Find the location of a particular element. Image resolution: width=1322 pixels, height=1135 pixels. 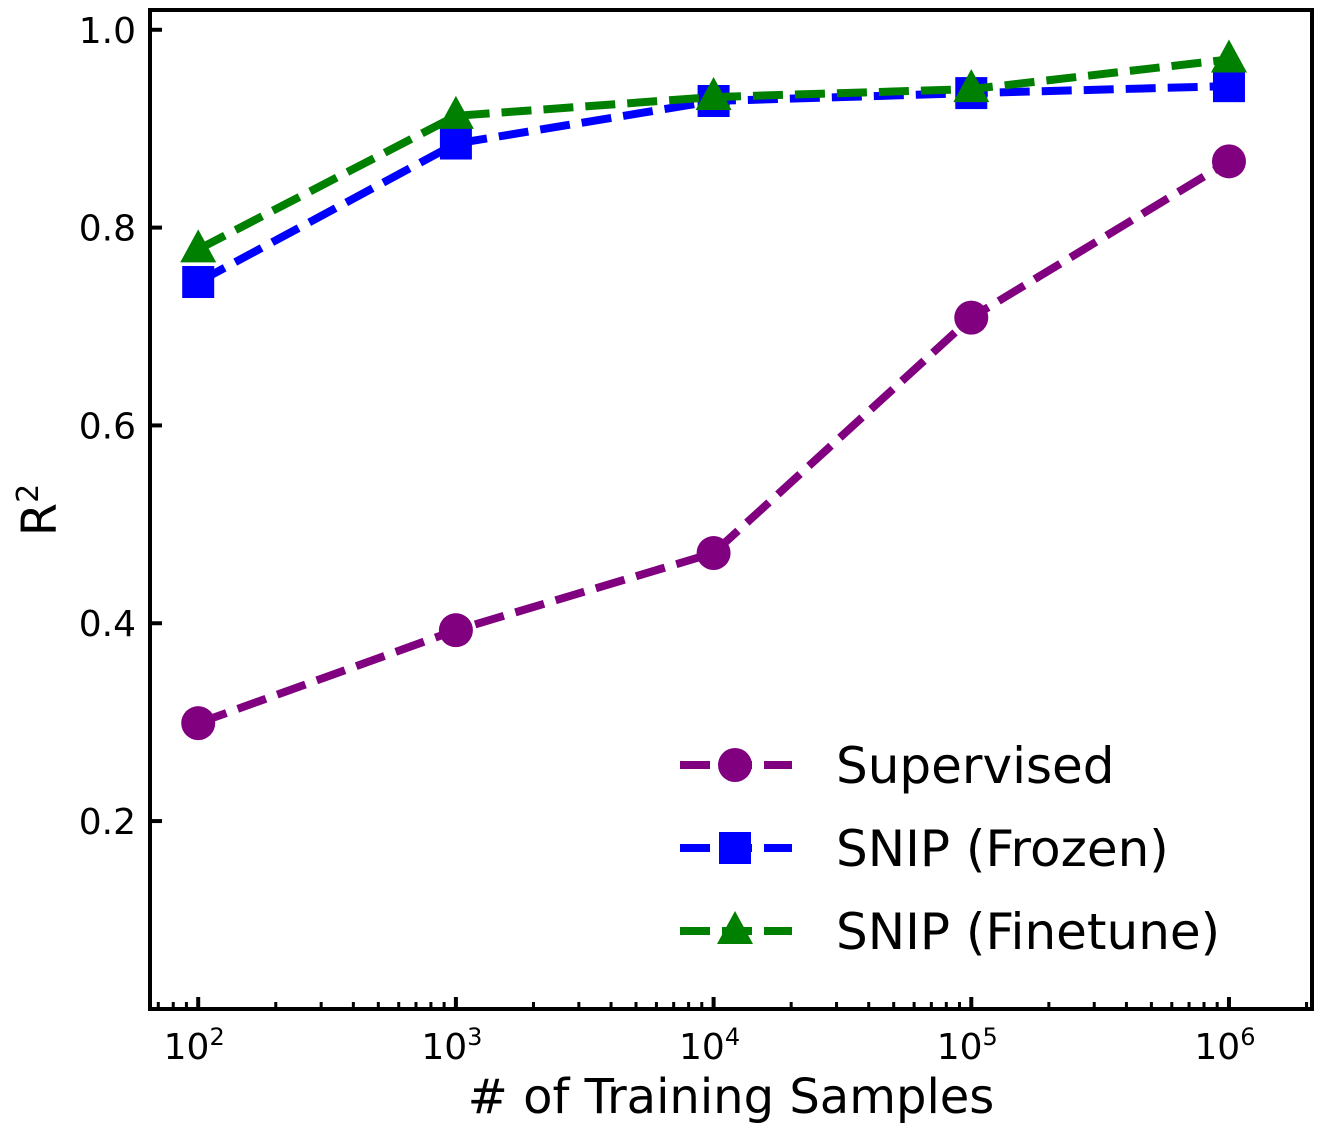

legend-item: Supervised is located at coordinates (897, 766).